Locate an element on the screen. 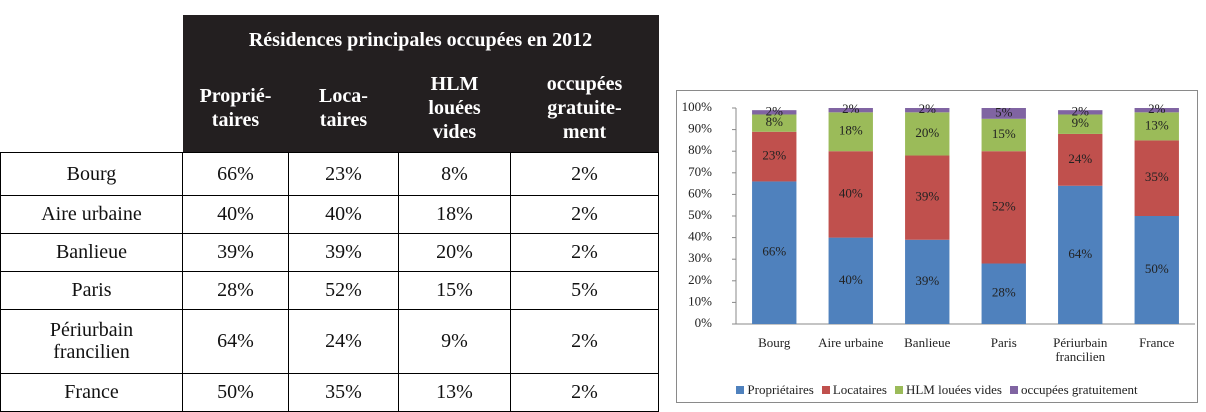 The height and width of the screenshot is (412, 1206). legend-label: Locataires is located at coordinates (859, 389).